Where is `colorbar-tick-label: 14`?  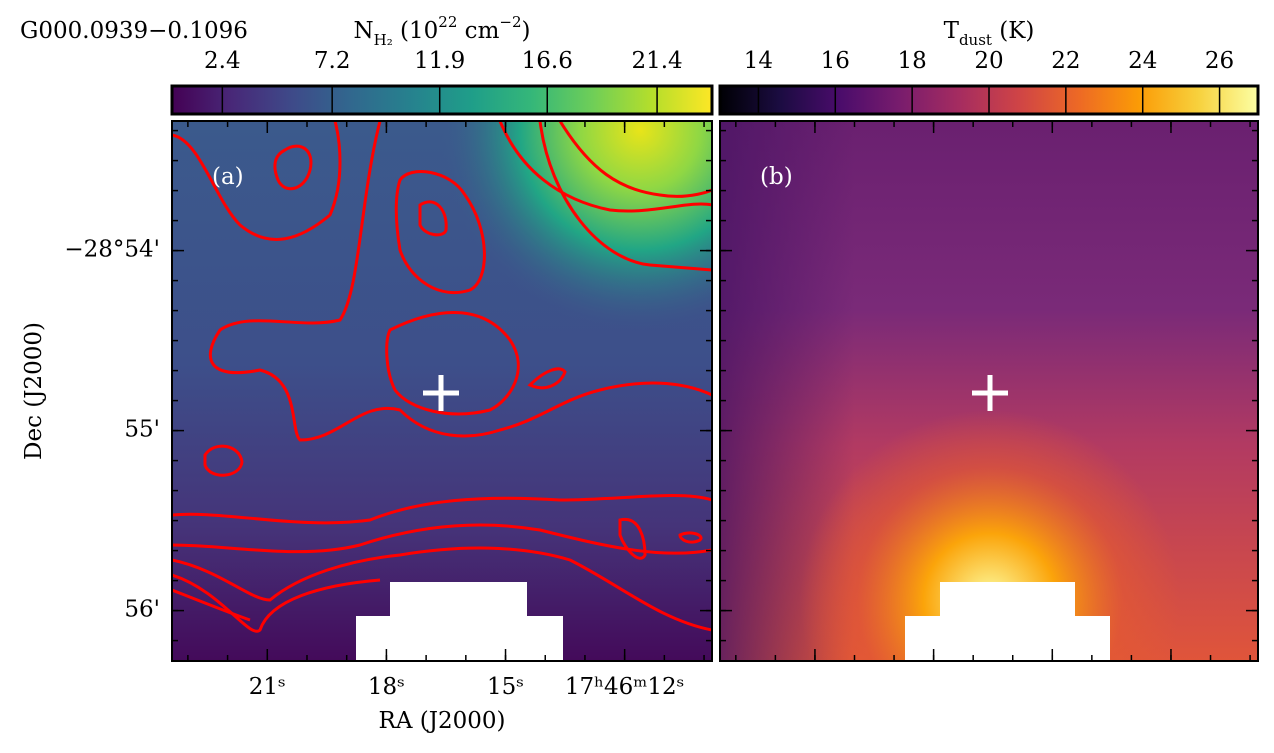
colorbar-tick-label: 14 is located at coordinates (758, 61).